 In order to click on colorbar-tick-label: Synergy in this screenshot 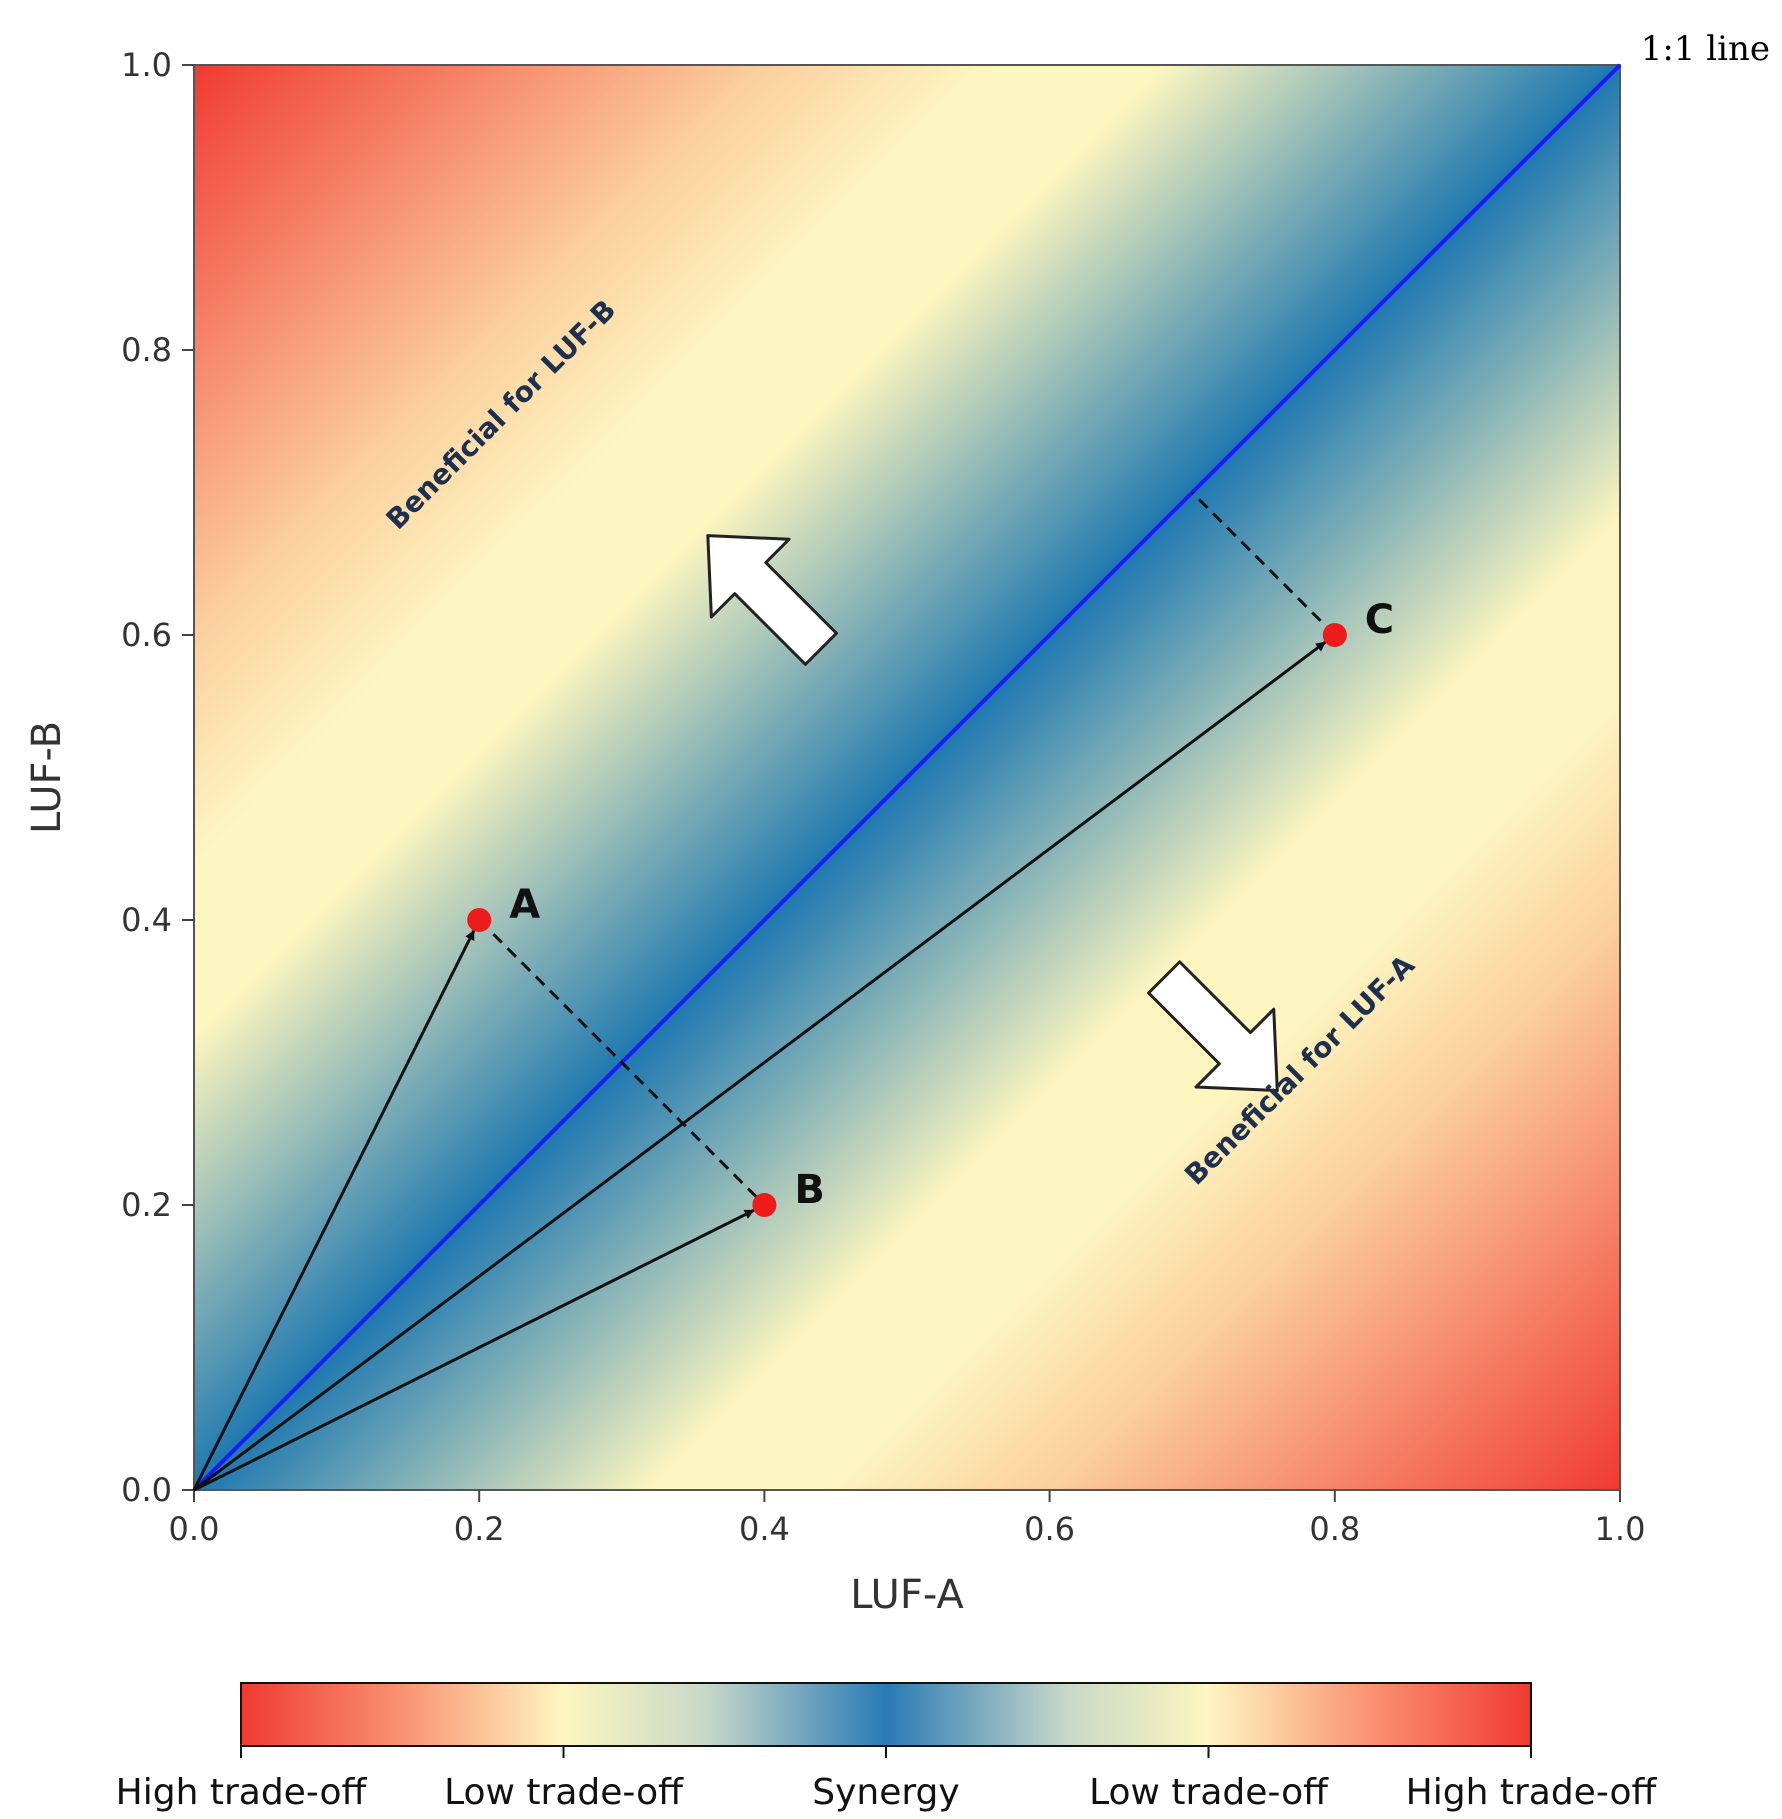, I will do `click(885, 1792)`.